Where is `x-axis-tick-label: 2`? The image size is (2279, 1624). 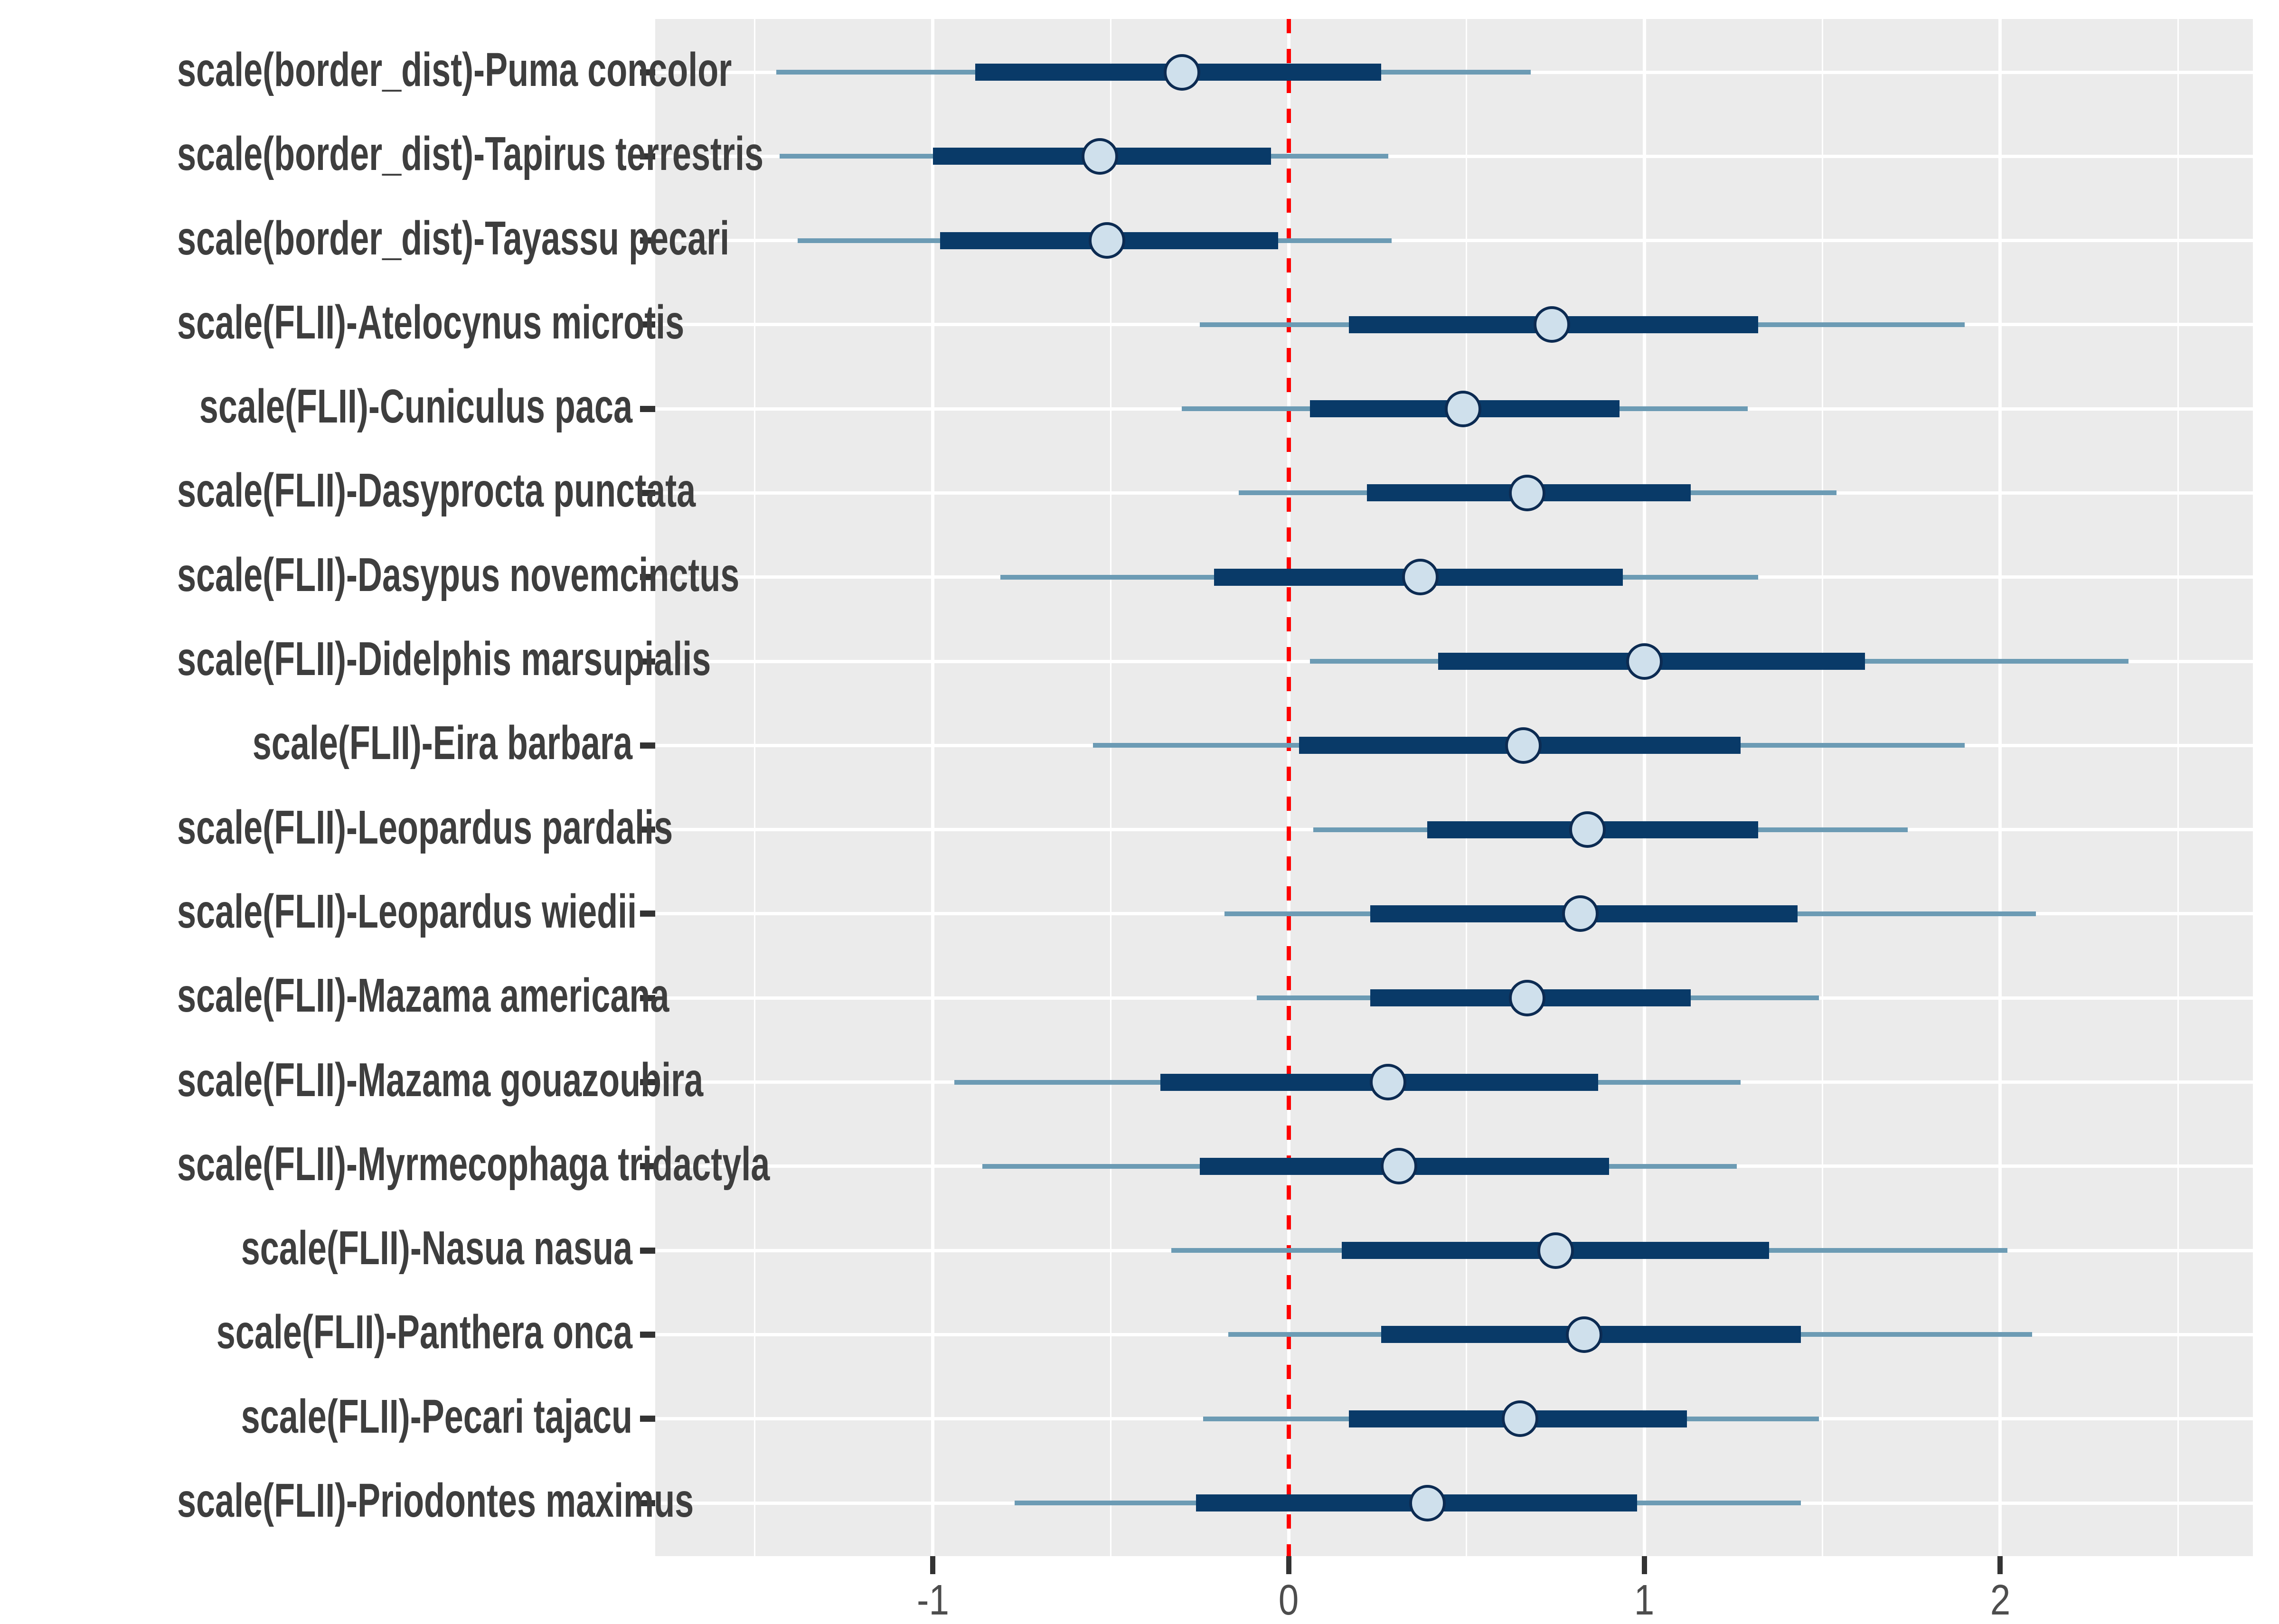
x-axis-tick-label: 2 is located at coordinates (2000, 1600).